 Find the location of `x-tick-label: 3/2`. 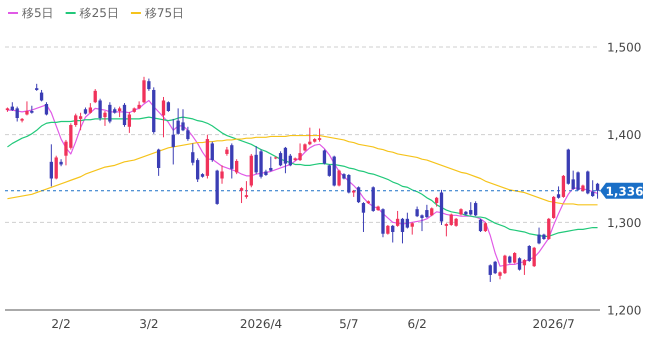

x-tick-label: 3/2 is located at coordinates (149, 324).